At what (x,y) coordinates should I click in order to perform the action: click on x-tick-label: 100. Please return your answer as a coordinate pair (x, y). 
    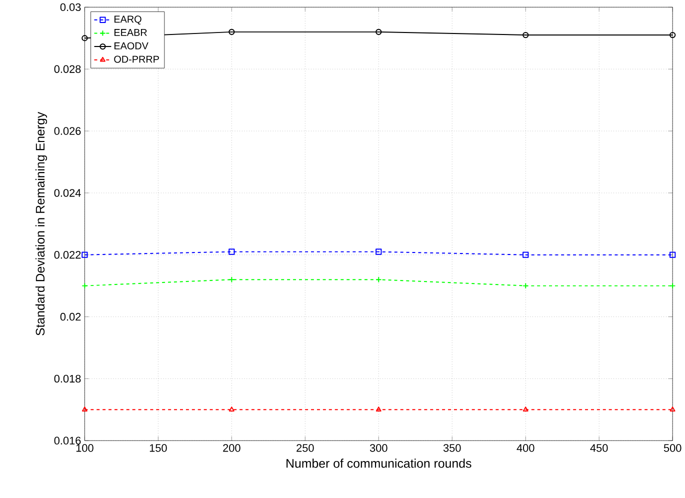
    Looking at the image, I should click on (85, 448).